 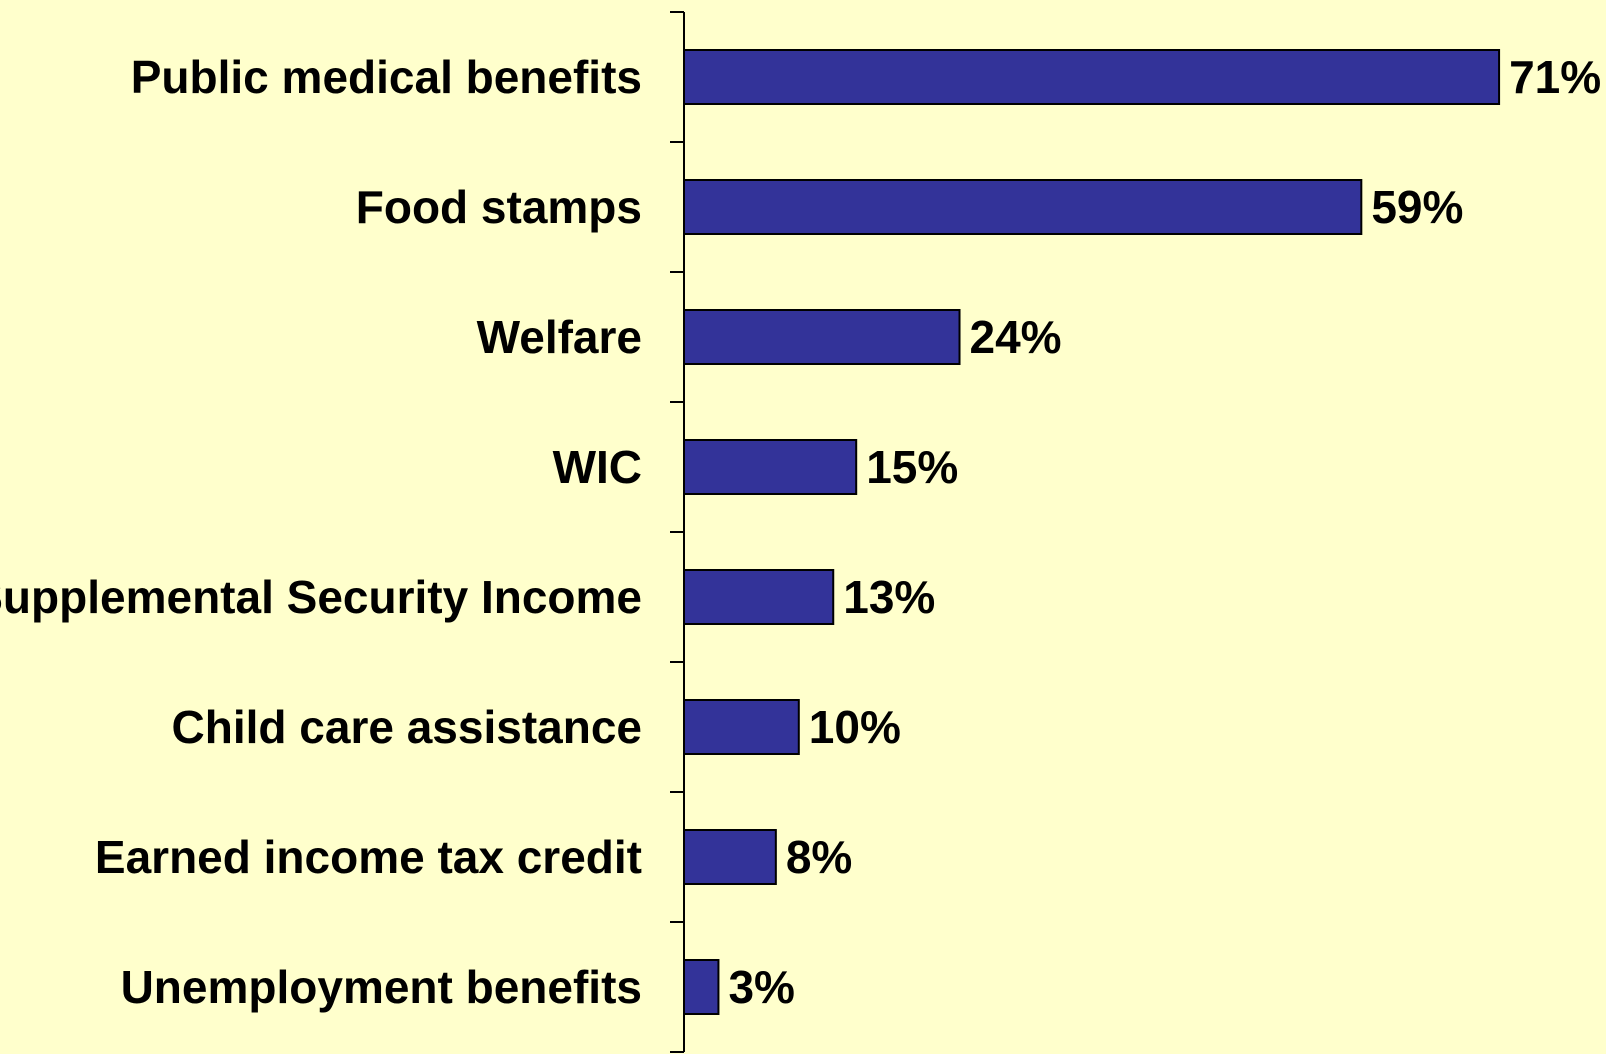 What do you see at coordinates (912, 467) in the screenshot?
I see `value-label: 15%` at bounding box center [912, 467].